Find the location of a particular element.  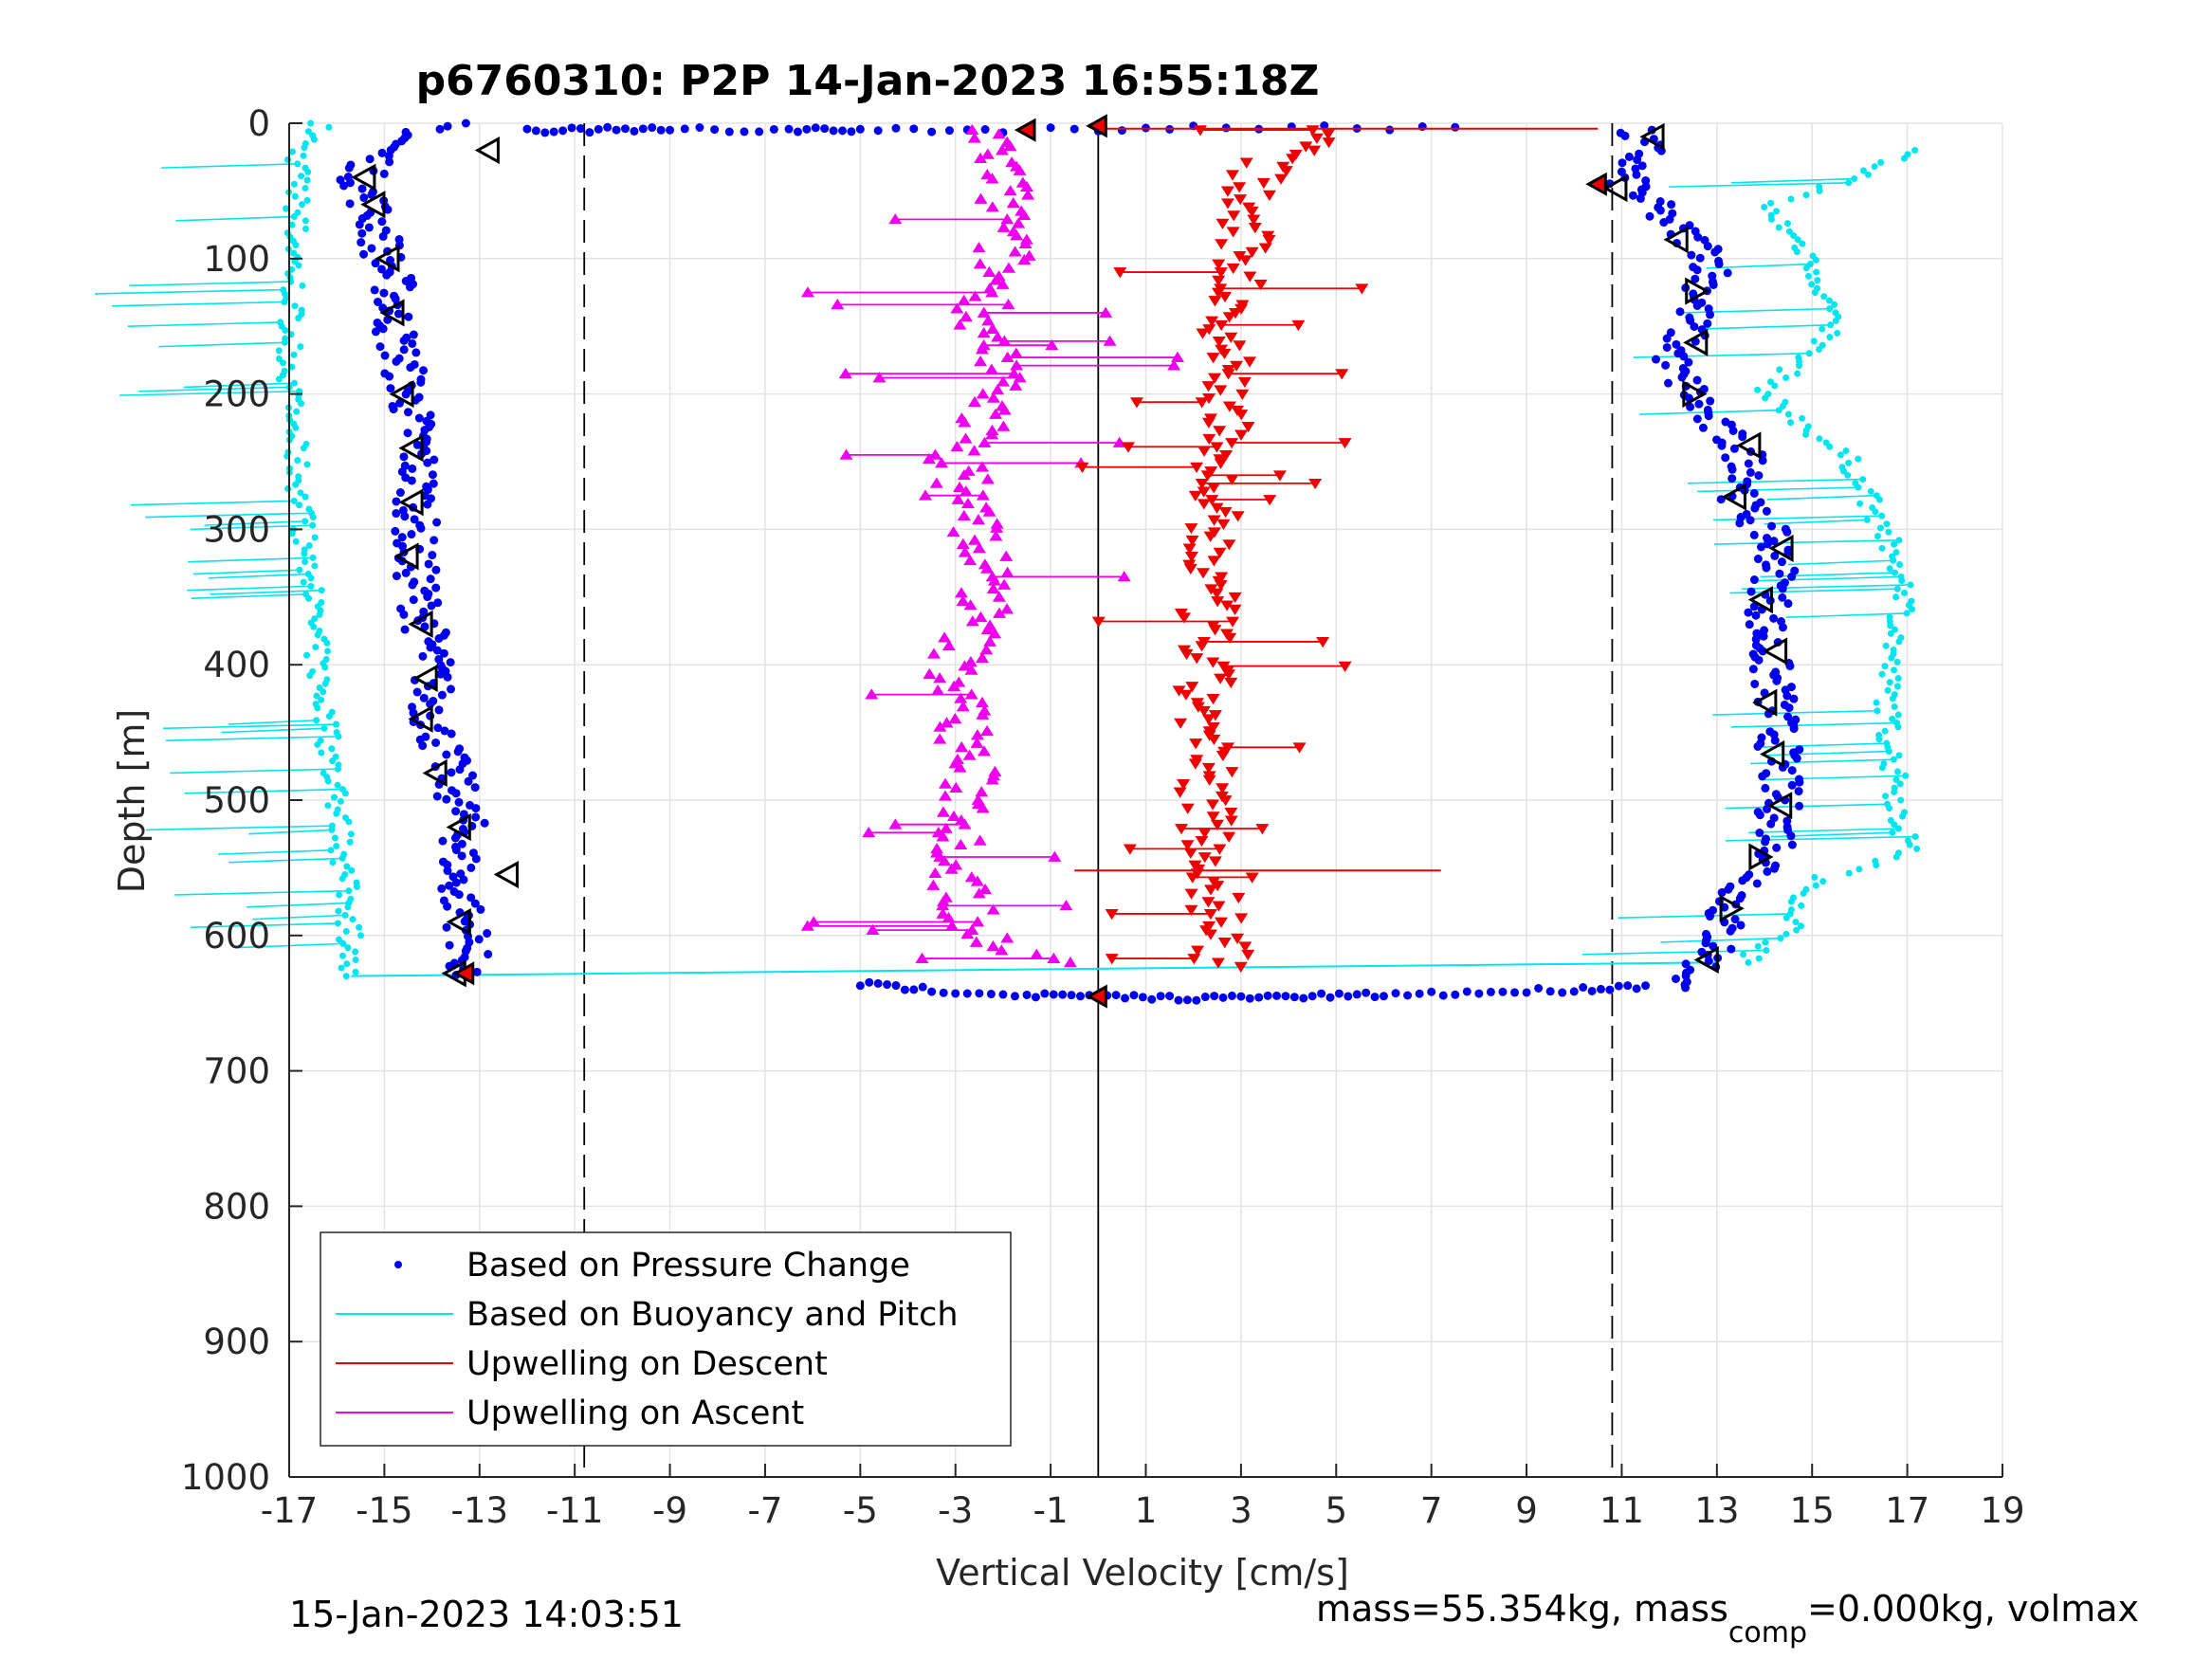

filled-triangle-marker is located at coordinates (1025, 130).